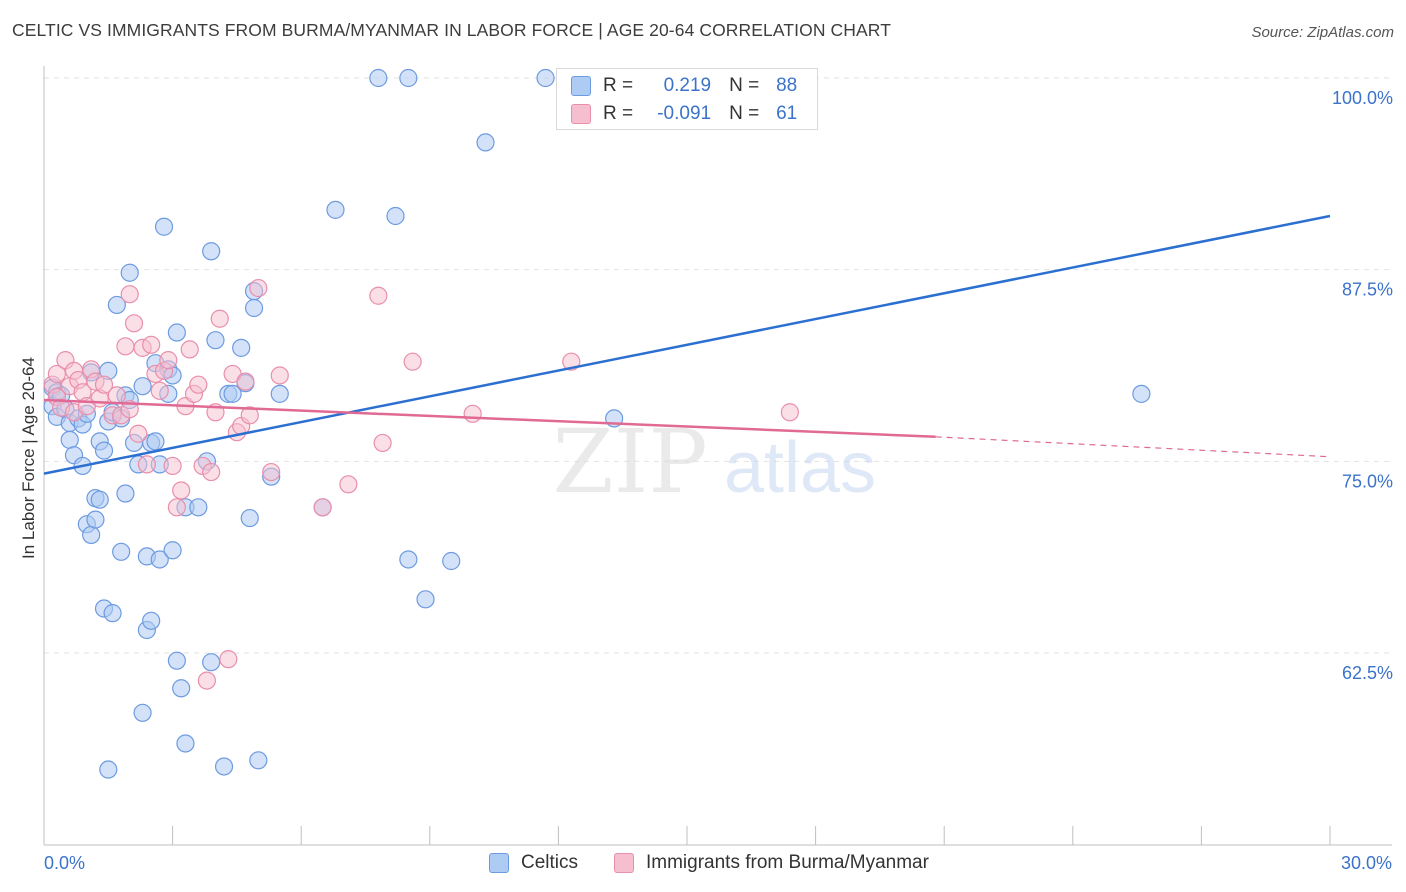 This screenshot has width=1406, height=892. What do you see at coordinates (687, 85) in the screenshot?
I see `celtics-r-value: 0.219` at bounding box center [687, 85].